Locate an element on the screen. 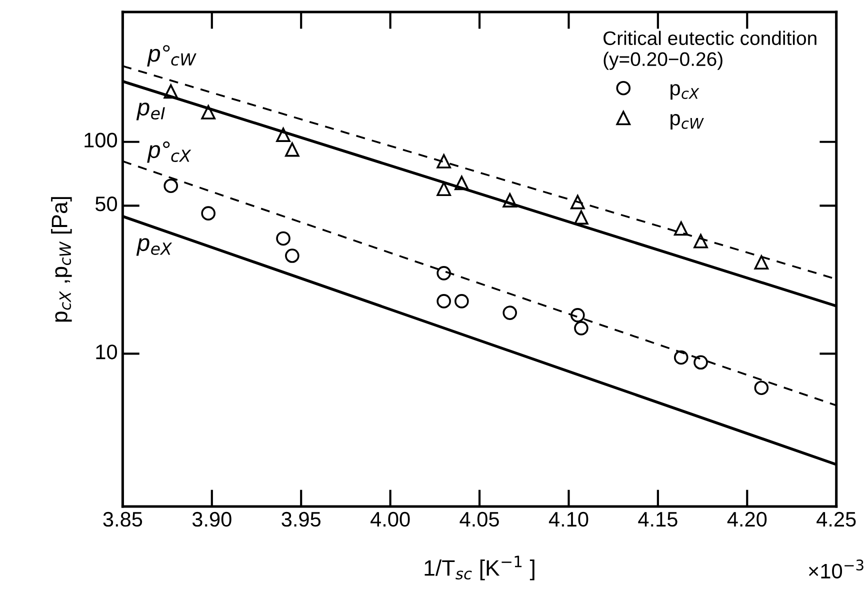  legend-label: p$_{cX}$ is located at coordinates (685, 92).